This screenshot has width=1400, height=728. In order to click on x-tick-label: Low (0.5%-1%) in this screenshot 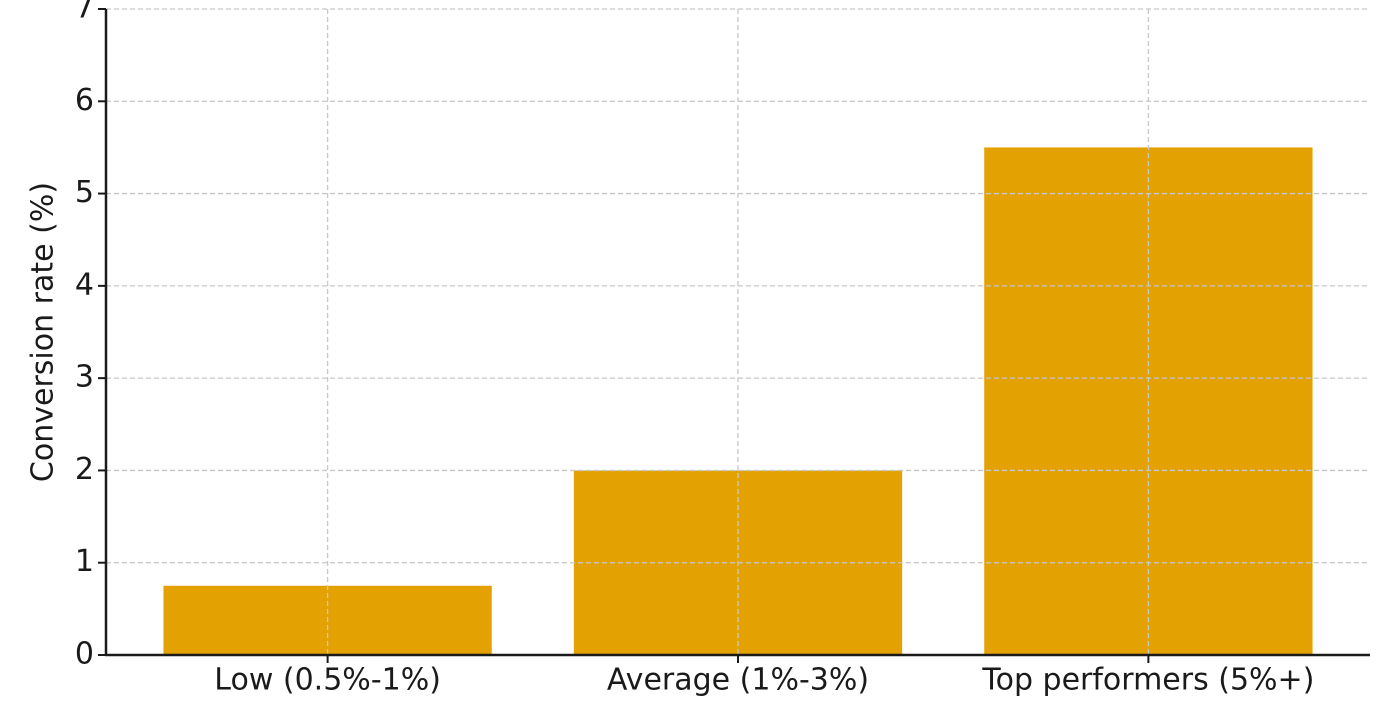, I will do `click(327, 680)`.